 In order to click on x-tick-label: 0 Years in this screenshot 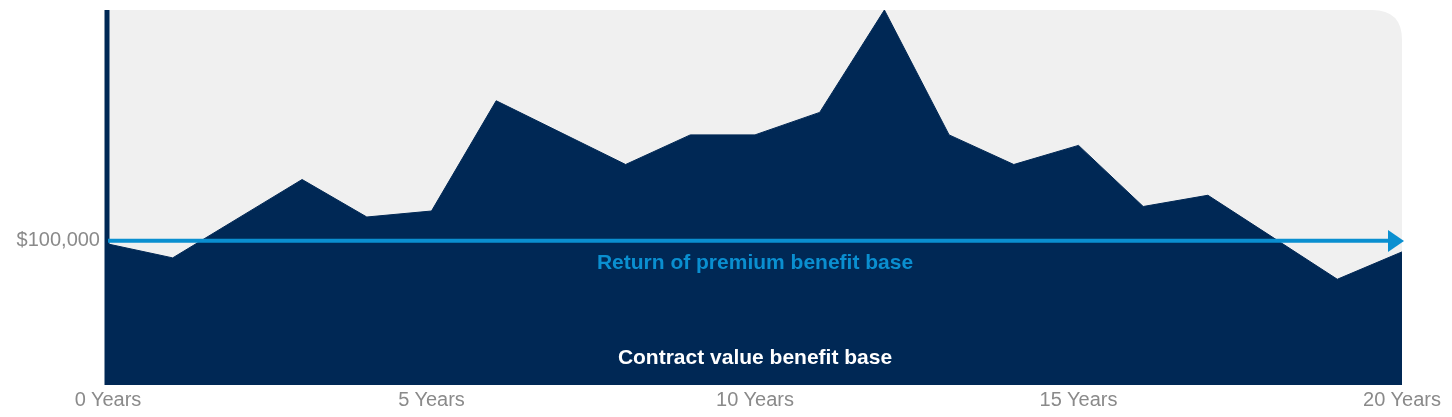, I will do `click(108, 398)`.